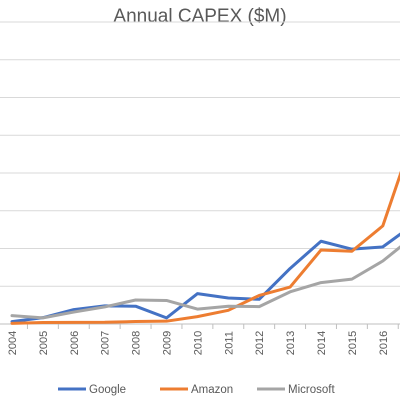  I want to click on legend-label: Amazon, so click(212, 390).